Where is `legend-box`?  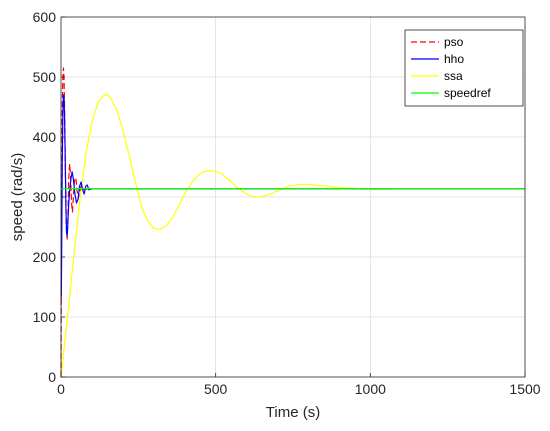
legend-box is located at coordinates (464, 68).